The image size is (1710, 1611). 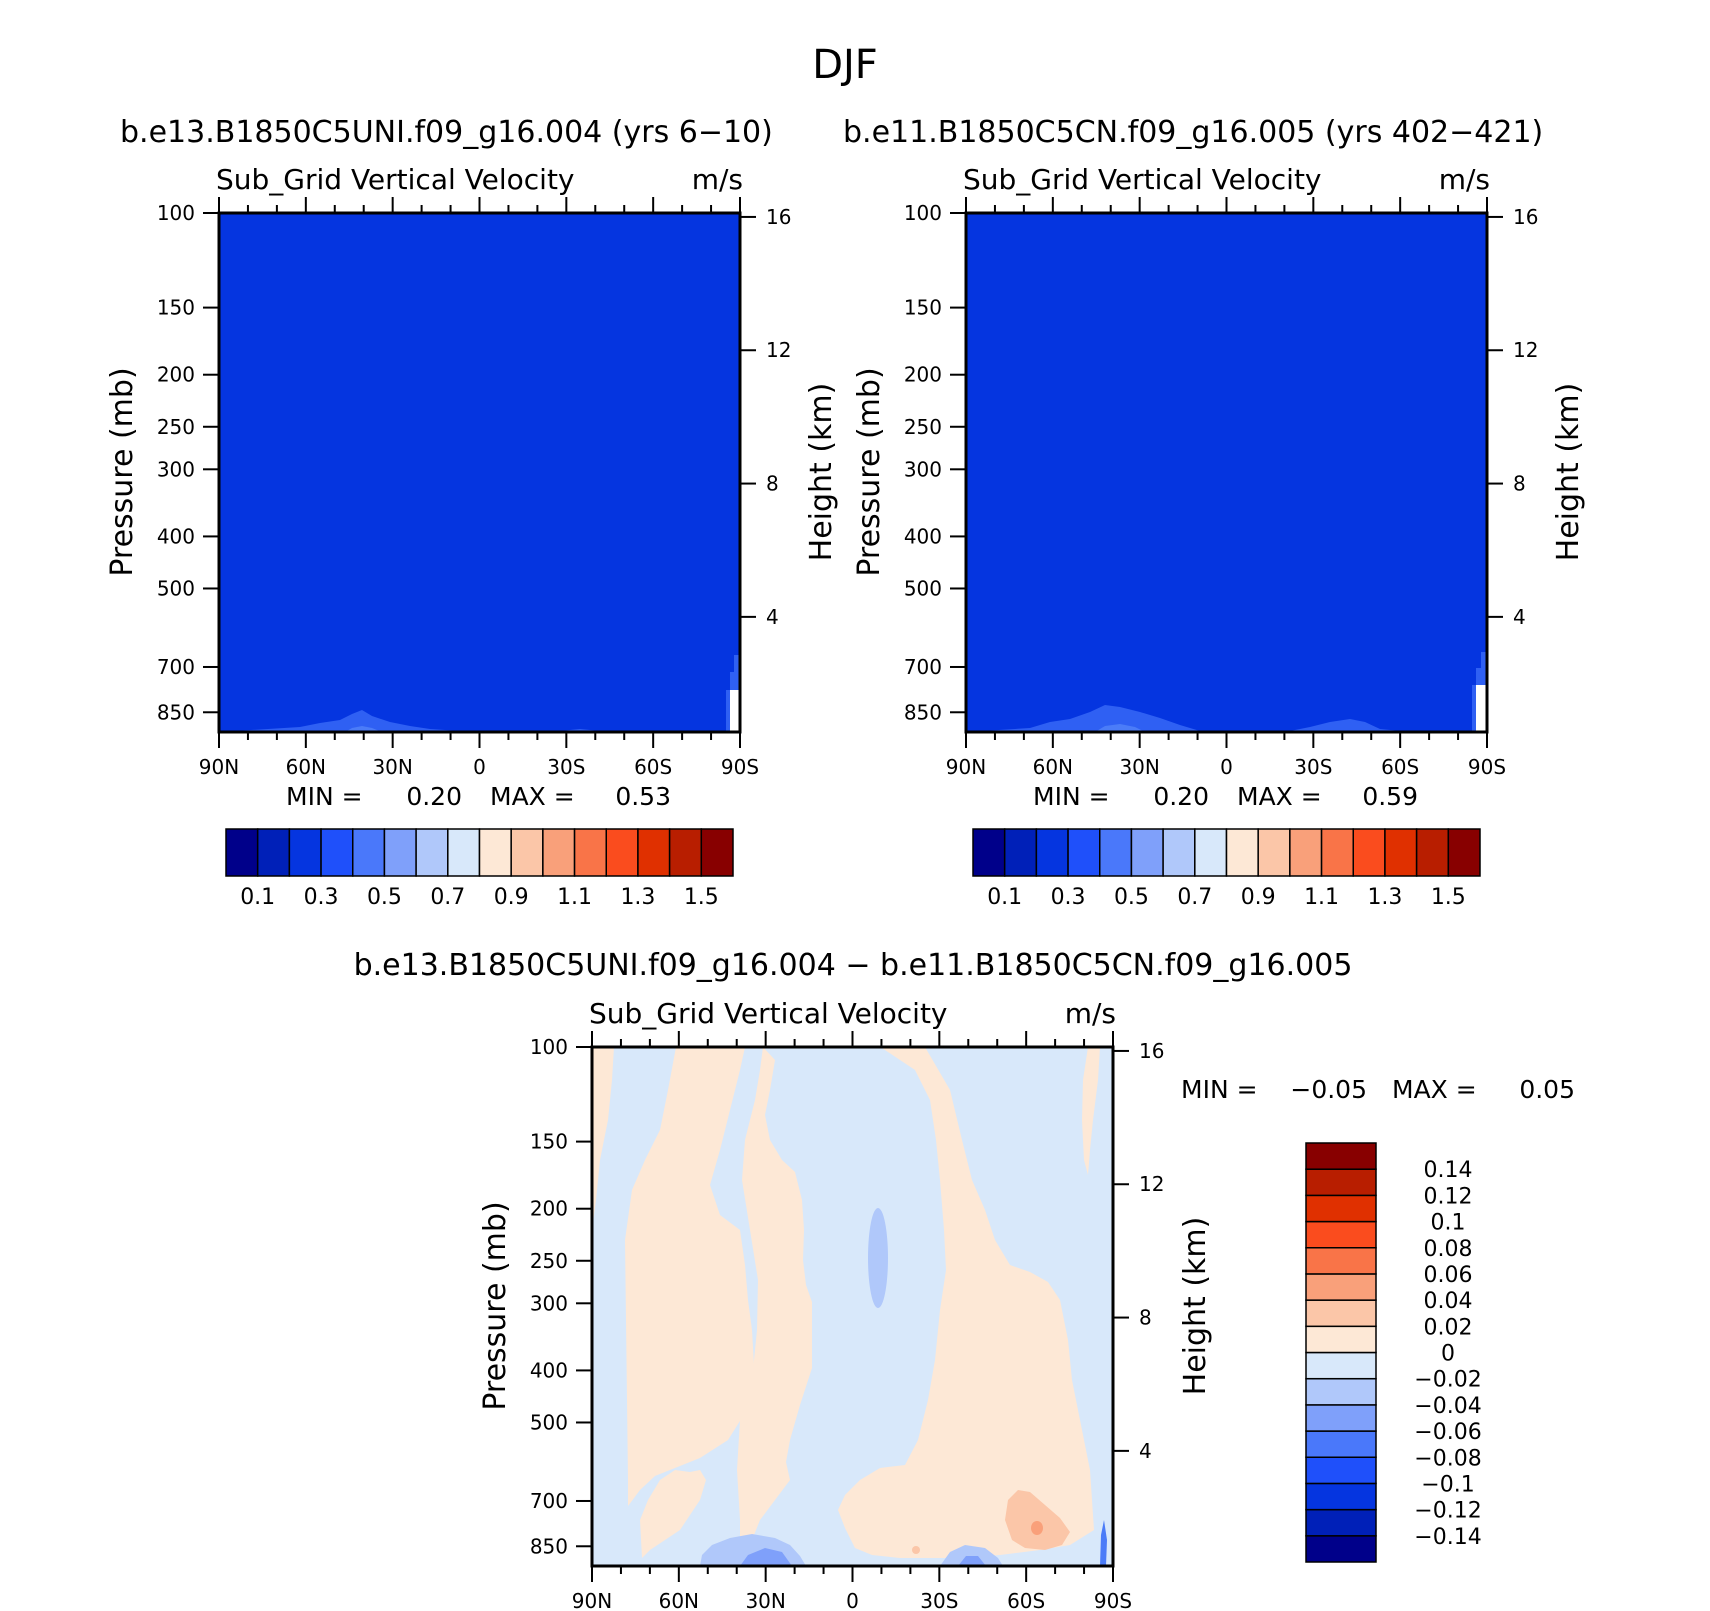 What do you see at coordinates (306, 767) in the screenshot?
I see `panel-1-x-tick-label: 60N` at bounding box center [306, 767].